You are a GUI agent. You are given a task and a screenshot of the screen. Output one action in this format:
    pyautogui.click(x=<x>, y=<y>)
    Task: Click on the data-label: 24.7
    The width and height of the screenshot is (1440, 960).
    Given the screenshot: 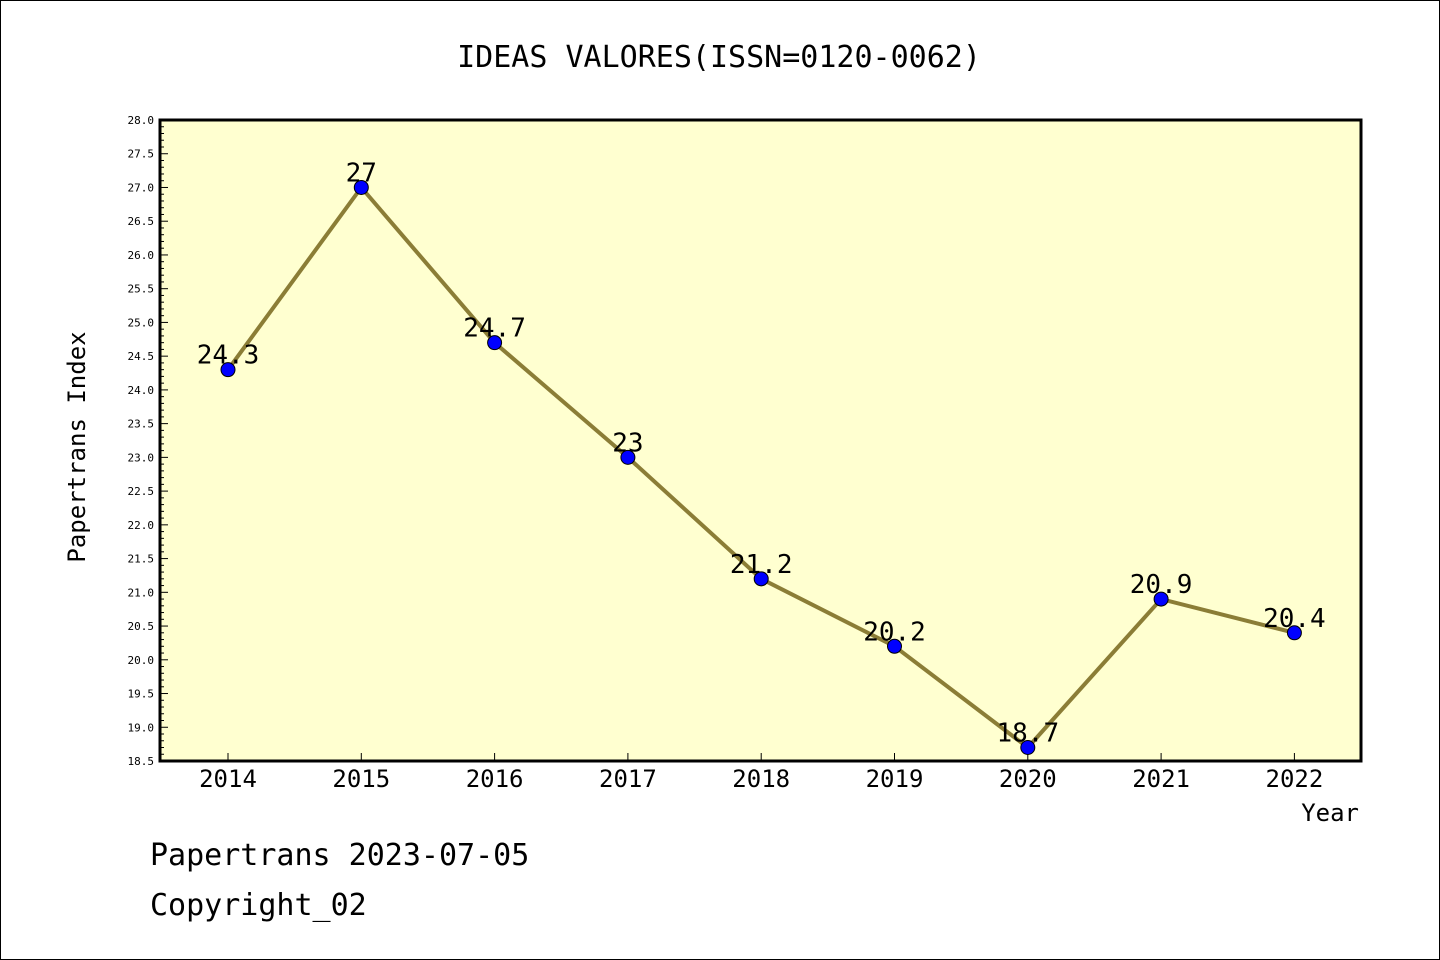 What is the action you would take?
    pyautogui.click(x=494, y=329)
    